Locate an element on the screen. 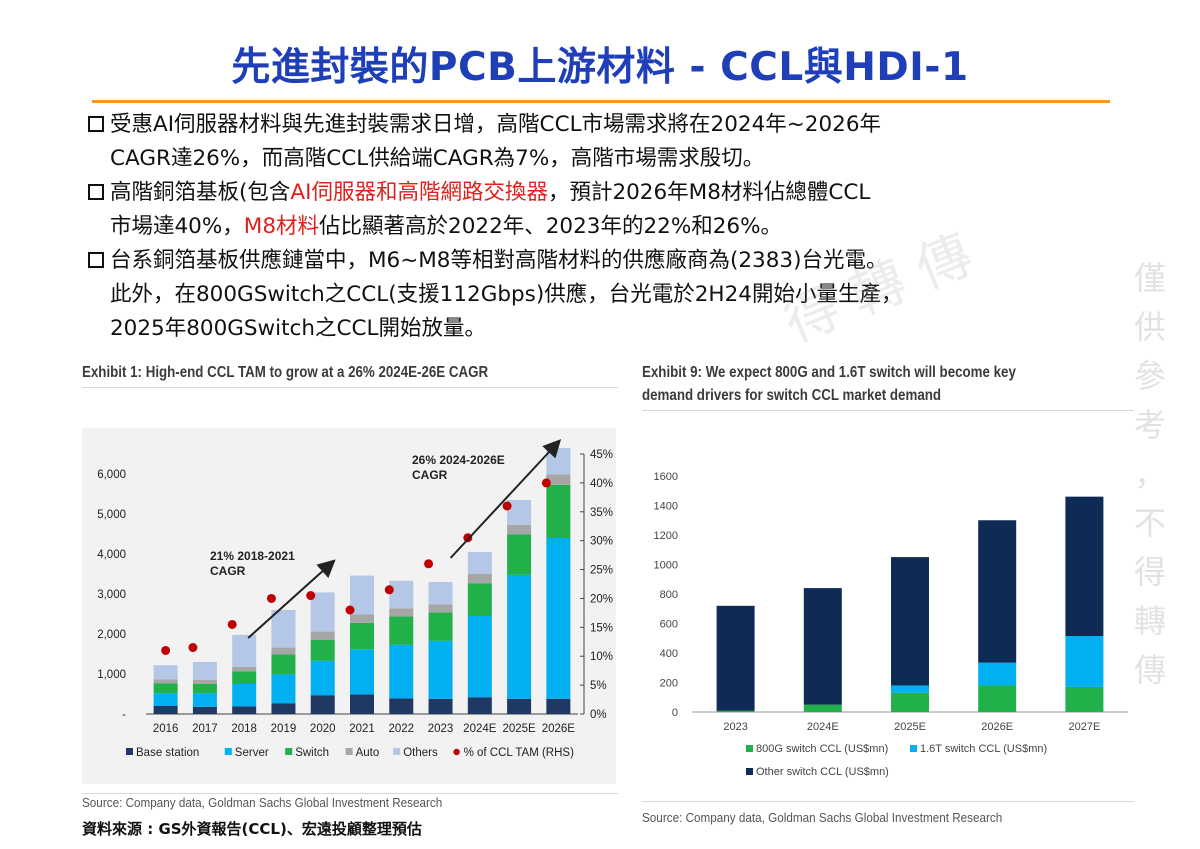  left-axis-tick-label: 3,000 is located at coordinates (111, 595).